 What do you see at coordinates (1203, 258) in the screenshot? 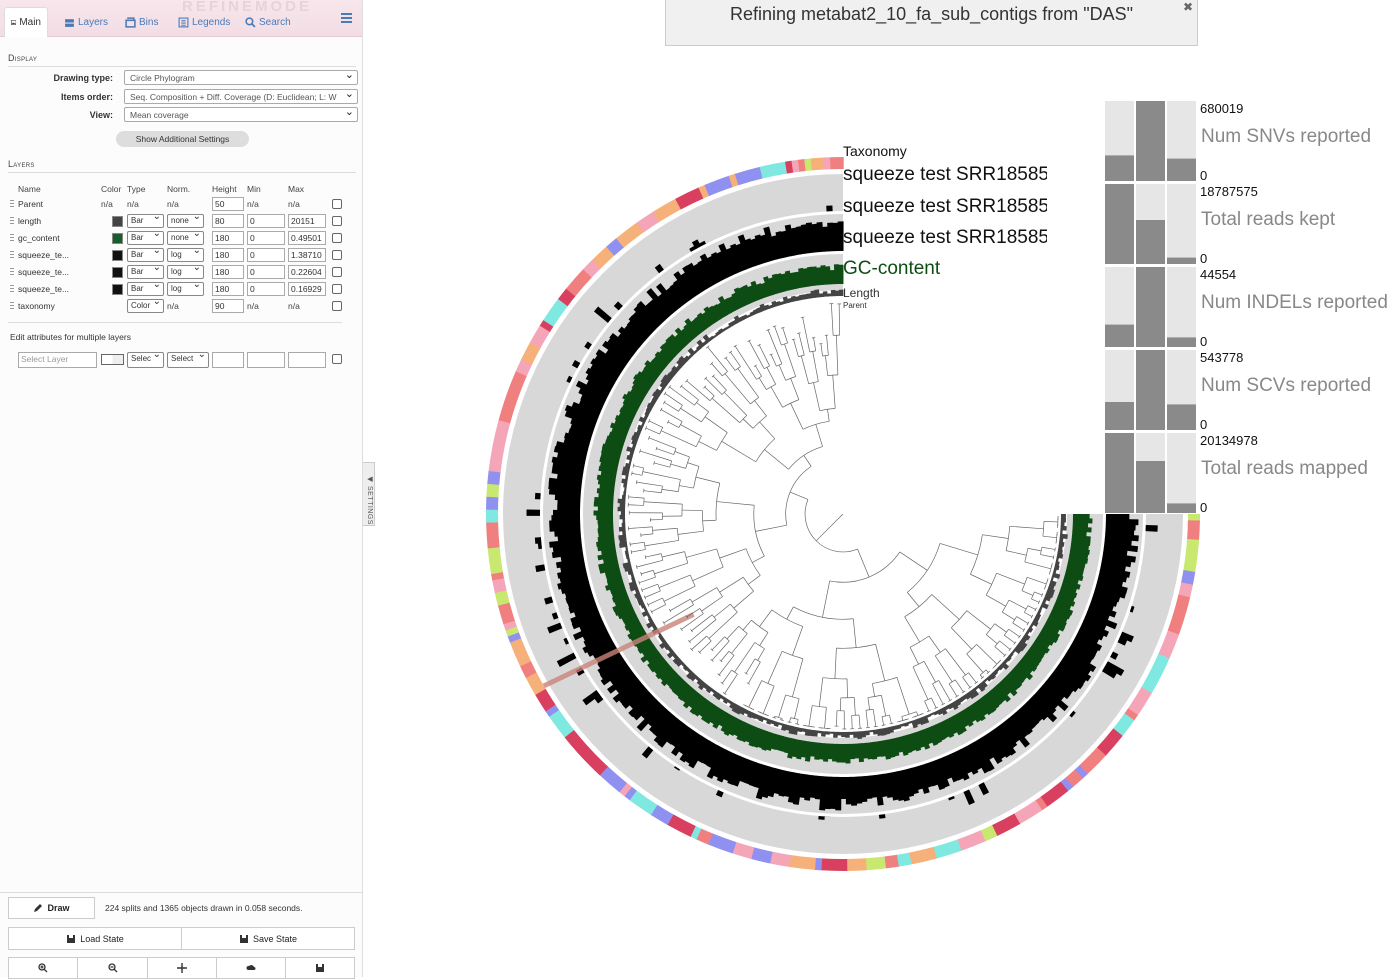
I see `bar-panel-min: 0` at bounding box center [1203, 258].